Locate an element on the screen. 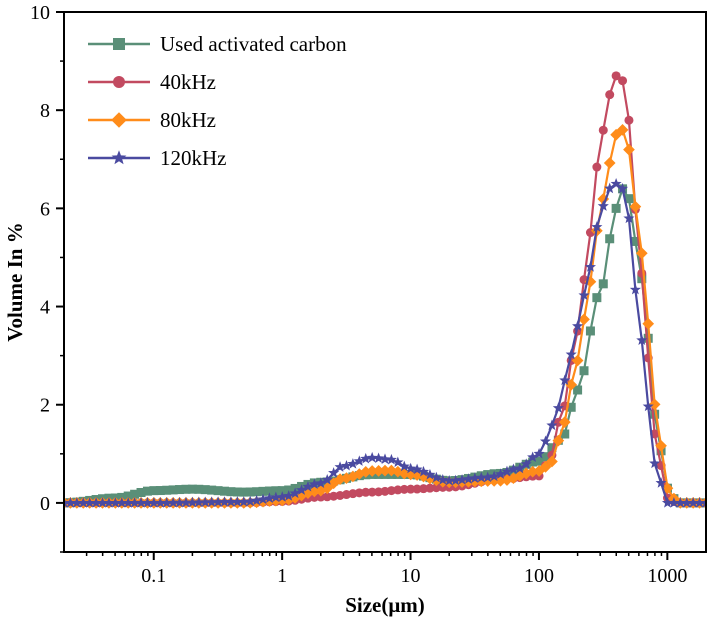 This screenshot has height=626, width=710. legend-item: 40kHz is located at coordinates (152, 82).